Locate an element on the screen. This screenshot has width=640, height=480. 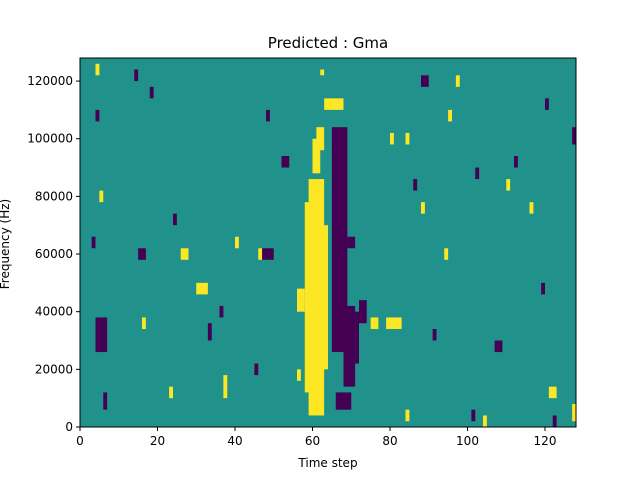
y-tick-label: 60000 is located at coordinates (54, 254).